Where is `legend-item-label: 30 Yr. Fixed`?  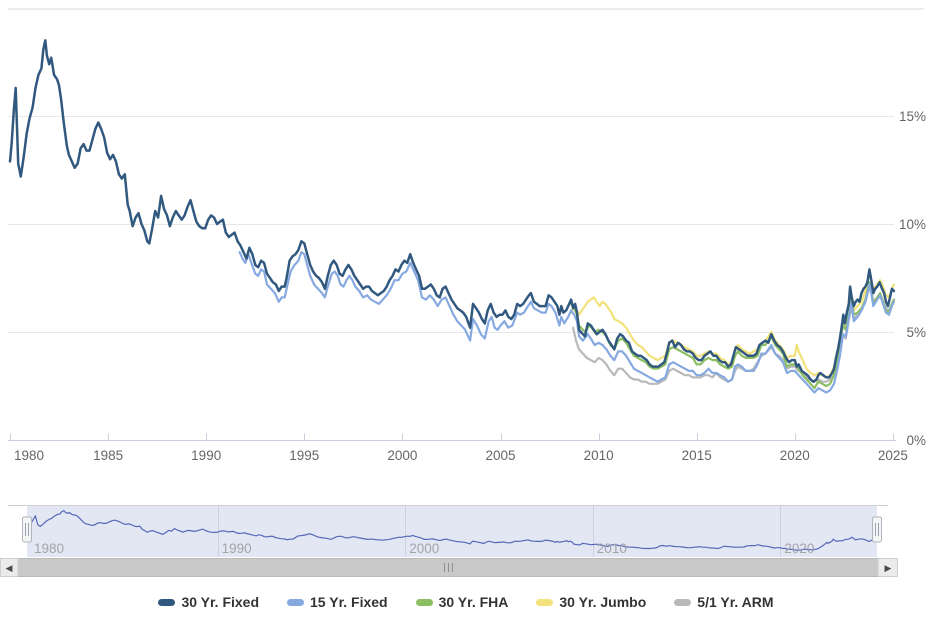
legend-item-label: 30 Yr. Fixed is located at coordinates (220, 602).